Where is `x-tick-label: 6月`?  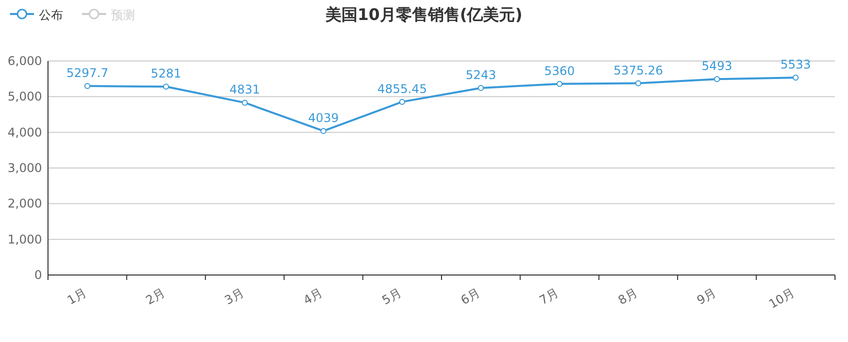 x-tick-label: 6月 is located at coordinates (470, 296).